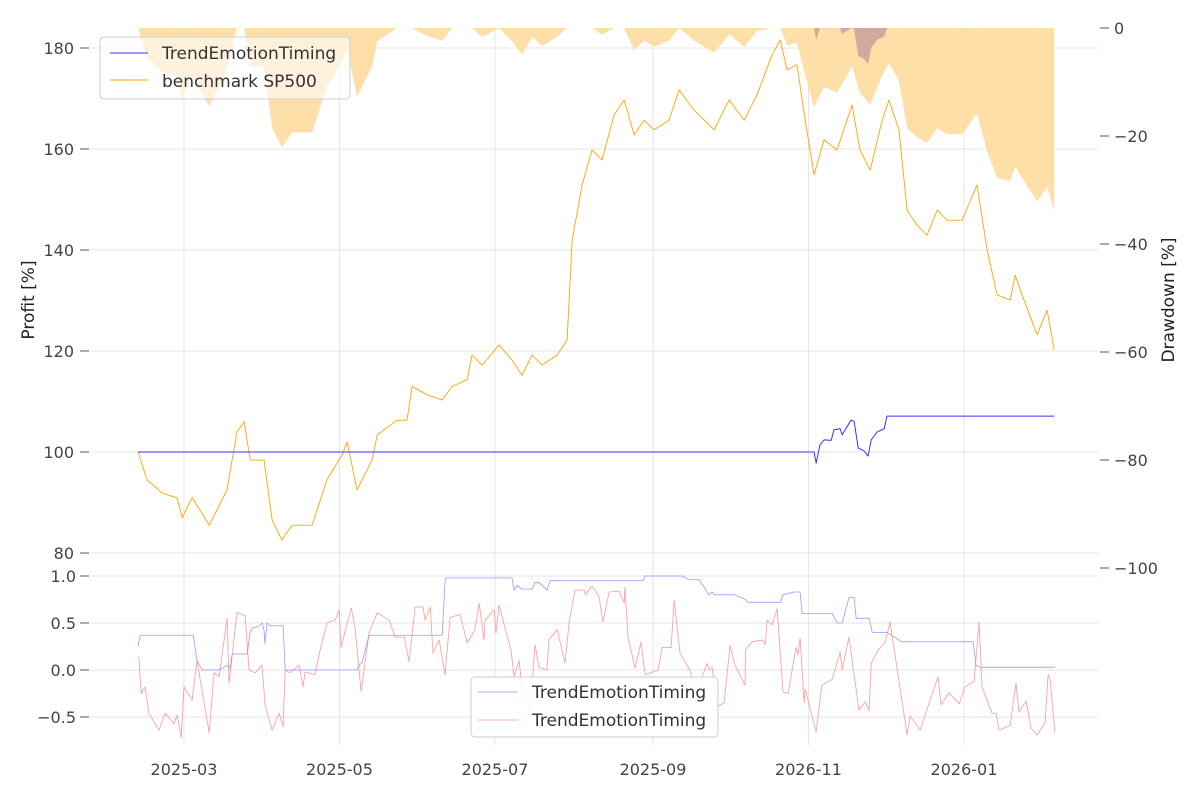 The width and height of the screenshot is (1200, 804). What do you see at coordinates (58, 149) in the screenshot?
I see `y-tick-label-profit: 160` at bounding box center [58, 149].